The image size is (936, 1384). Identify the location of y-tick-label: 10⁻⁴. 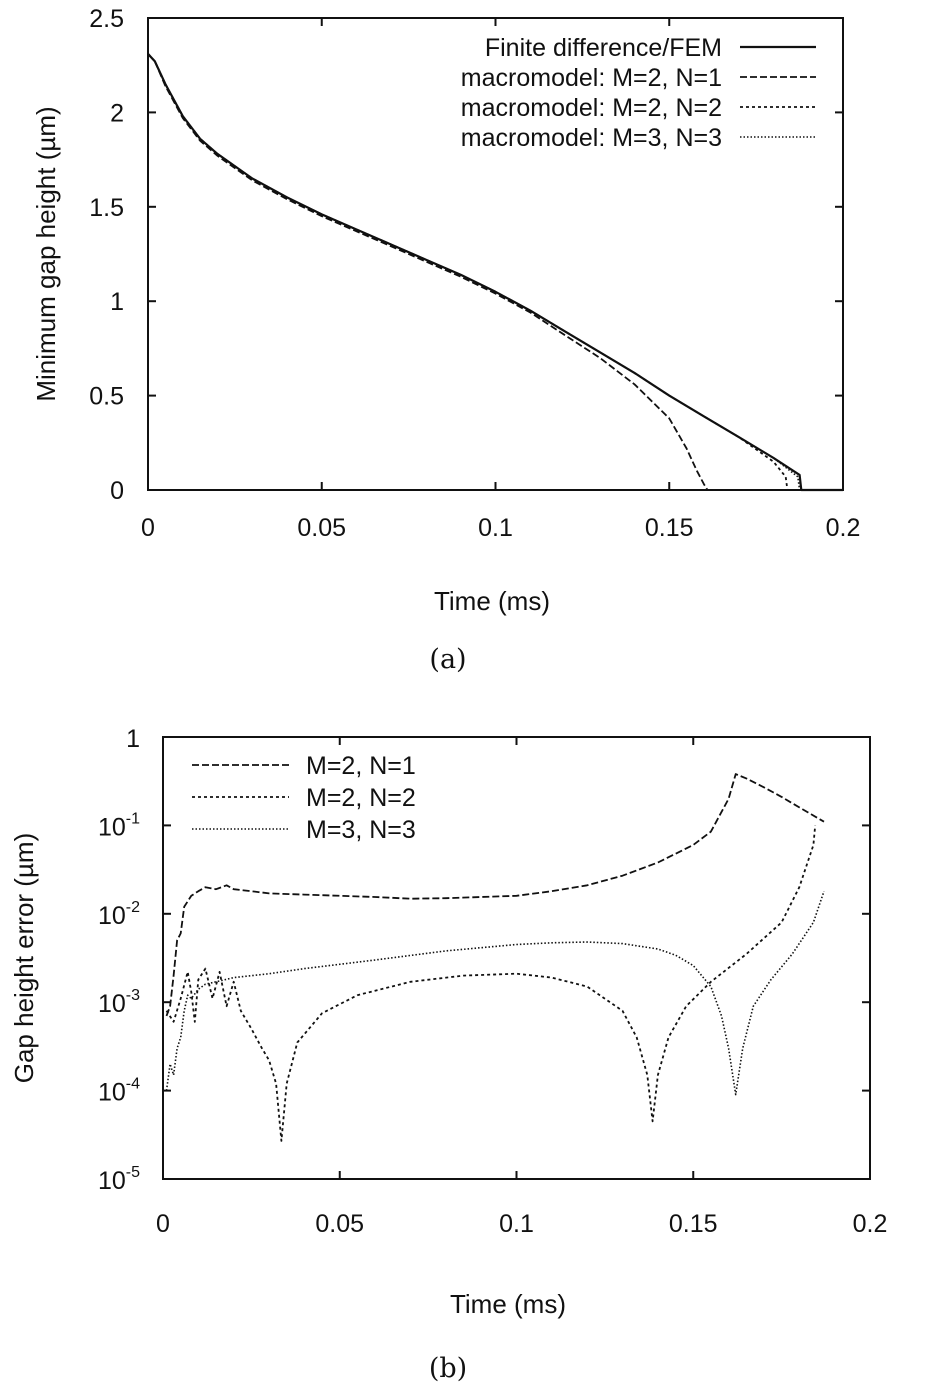
(119, 1091).